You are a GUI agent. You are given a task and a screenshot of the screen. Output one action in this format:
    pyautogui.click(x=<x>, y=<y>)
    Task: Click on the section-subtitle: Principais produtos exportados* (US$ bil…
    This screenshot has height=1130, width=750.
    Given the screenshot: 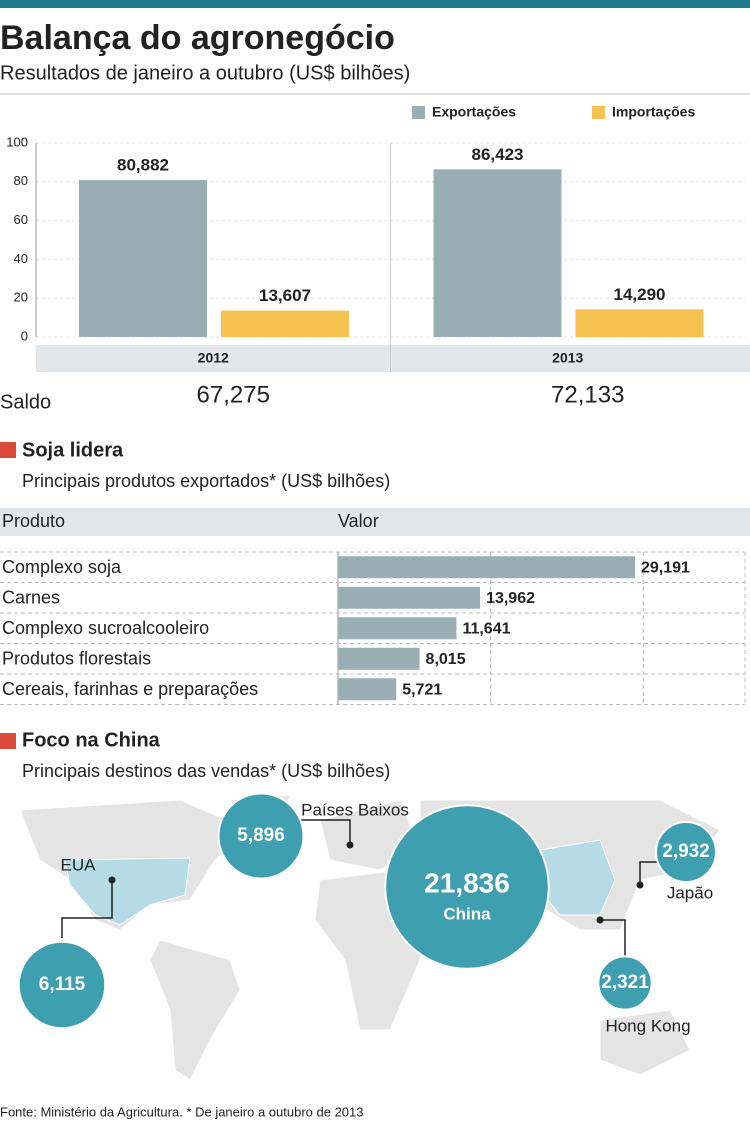 What is the action you would take?
    pyautogui.click(x=206, y=481)
    